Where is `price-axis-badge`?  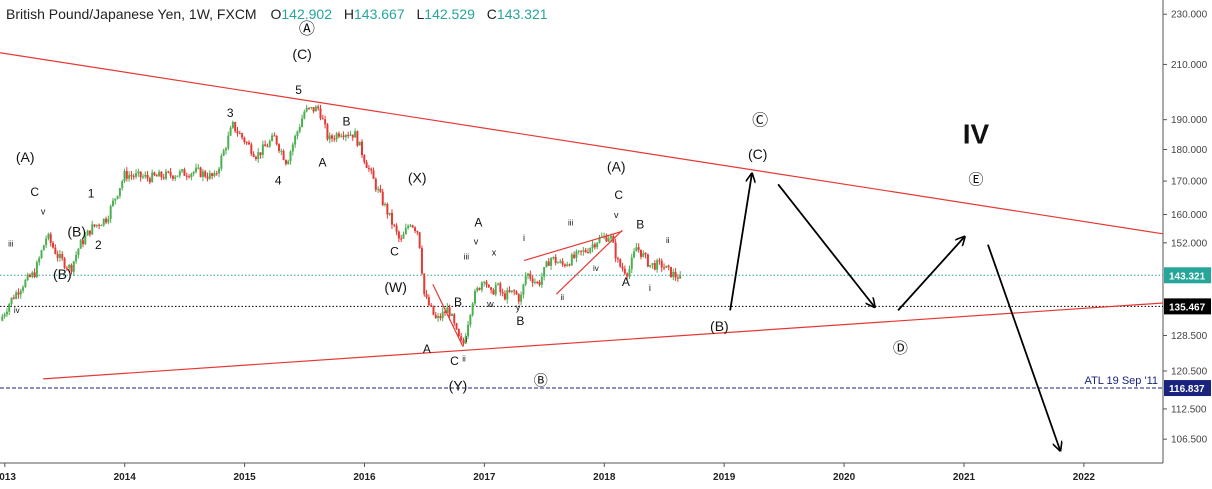
price-axis-badge is located at coordinates (1187, 388).